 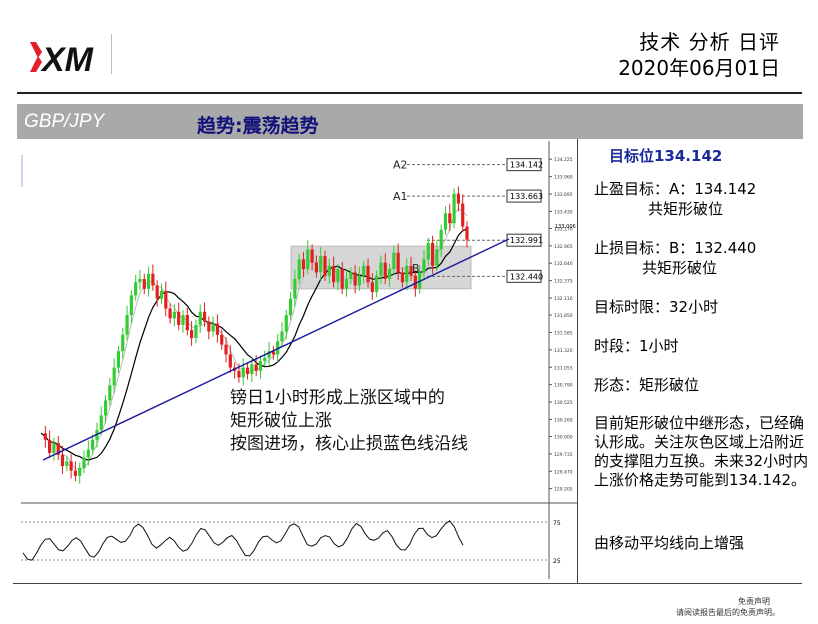 What do you see at coordinates (563, 437) in the screenshot?
I see `y-tick-label: 130.000` at bounding box center [563, 437].